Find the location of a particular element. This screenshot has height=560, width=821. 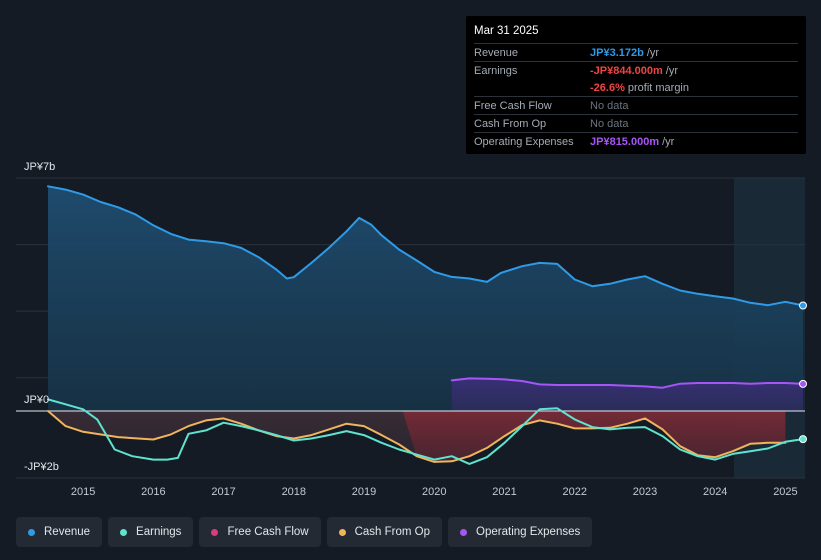

x-tick-label: 2023 is located at coordinates (645, 492).